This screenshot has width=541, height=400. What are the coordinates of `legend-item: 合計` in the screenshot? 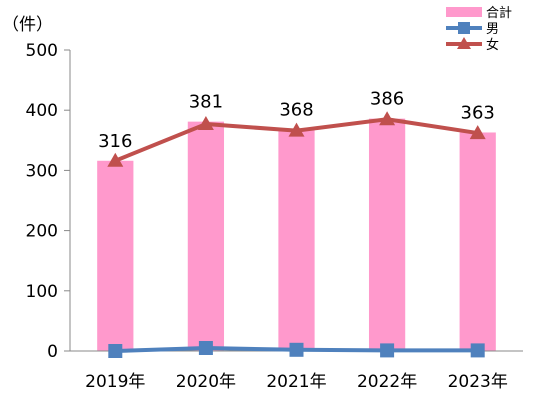 It's located at (479, 13).